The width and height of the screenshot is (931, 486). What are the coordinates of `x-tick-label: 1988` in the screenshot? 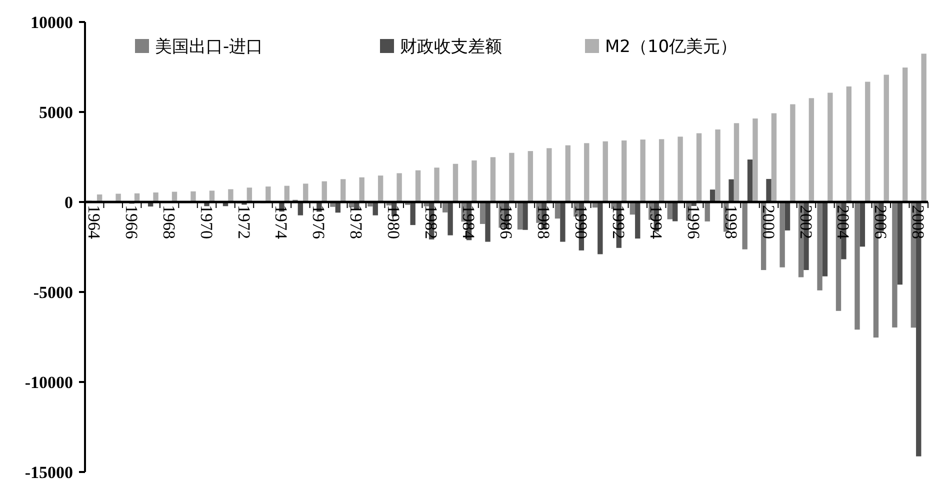 It's located at (544, 222).